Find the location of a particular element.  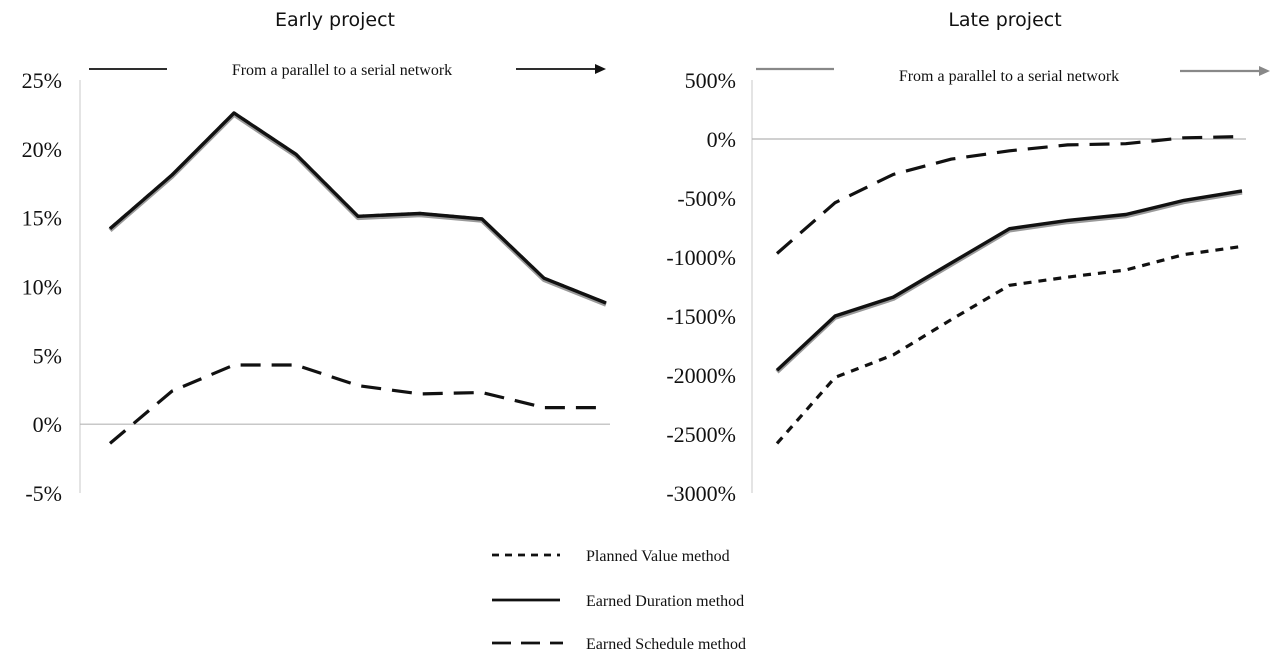

y-tick-label: 500% is located at coordinates (710, 80).